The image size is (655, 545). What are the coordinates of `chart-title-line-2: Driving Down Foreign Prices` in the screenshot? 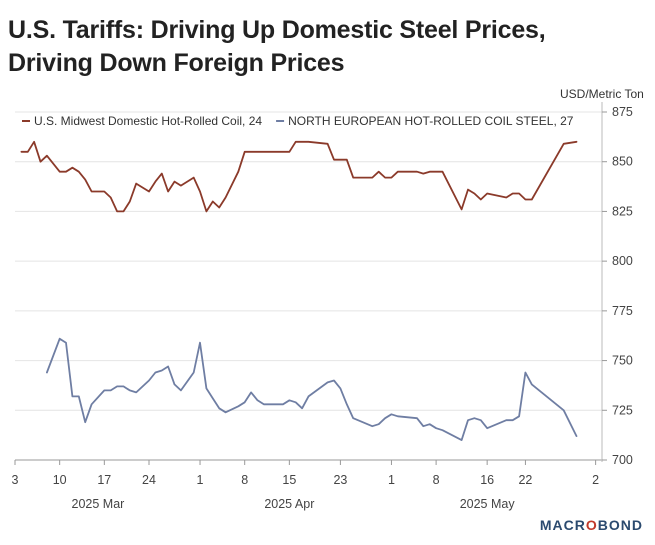 It's located at (176, 63).